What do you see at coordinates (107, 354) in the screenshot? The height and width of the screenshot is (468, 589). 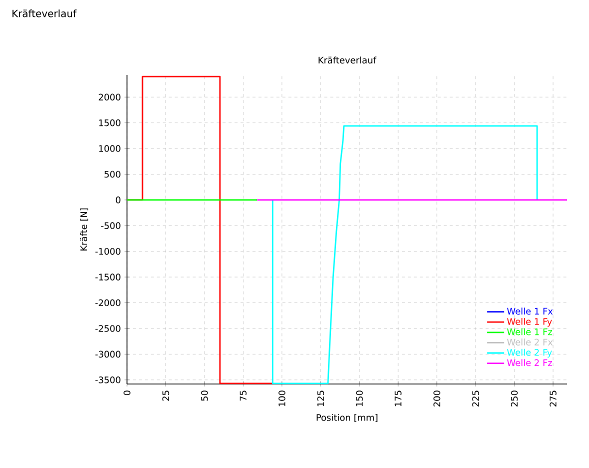 I see `y-tick-label: -3000` at bounding box center [107, 354].